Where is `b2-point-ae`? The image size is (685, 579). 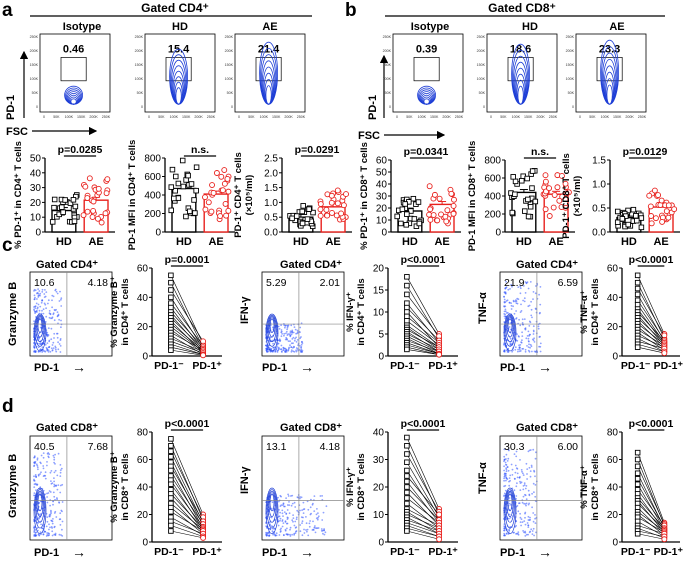
b2-point-ae is located at coordinates (545, 175).